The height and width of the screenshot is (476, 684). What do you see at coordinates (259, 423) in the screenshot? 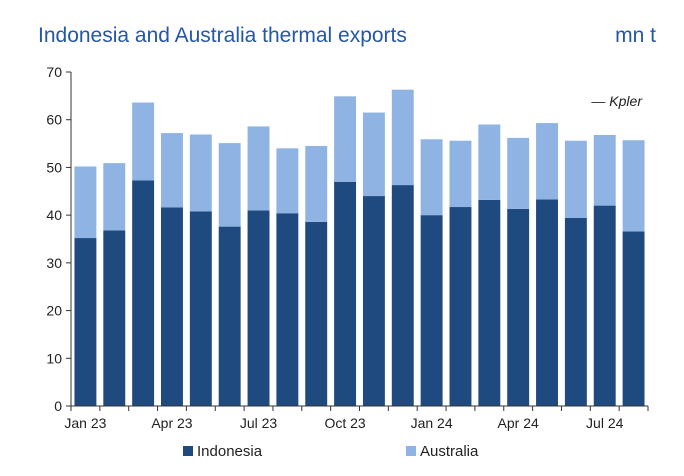
I see `x-tick-label-2: Jul 23` at bounding box center [259, 423].